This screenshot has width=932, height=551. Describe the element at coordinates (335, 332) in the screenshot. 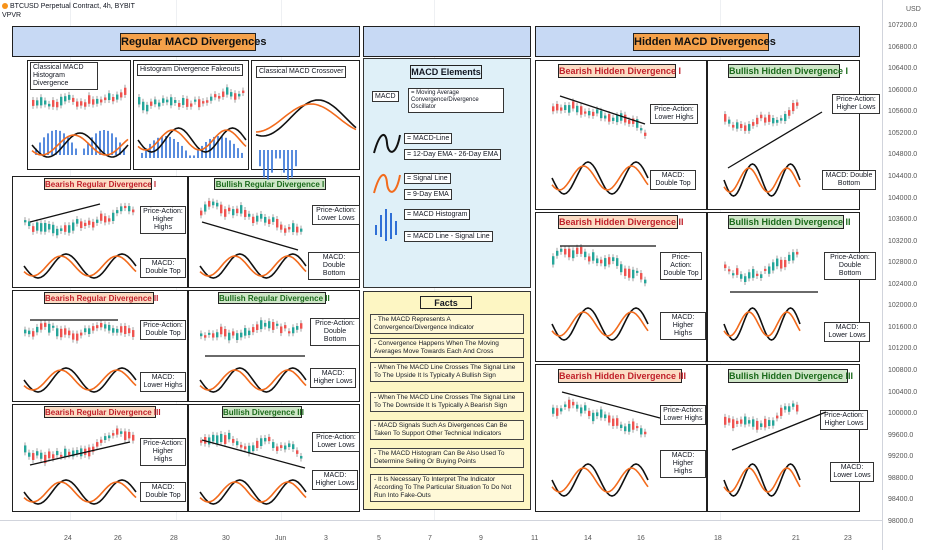

I see `reg-pa-4: Price-Action: Double Bottom` at that location.